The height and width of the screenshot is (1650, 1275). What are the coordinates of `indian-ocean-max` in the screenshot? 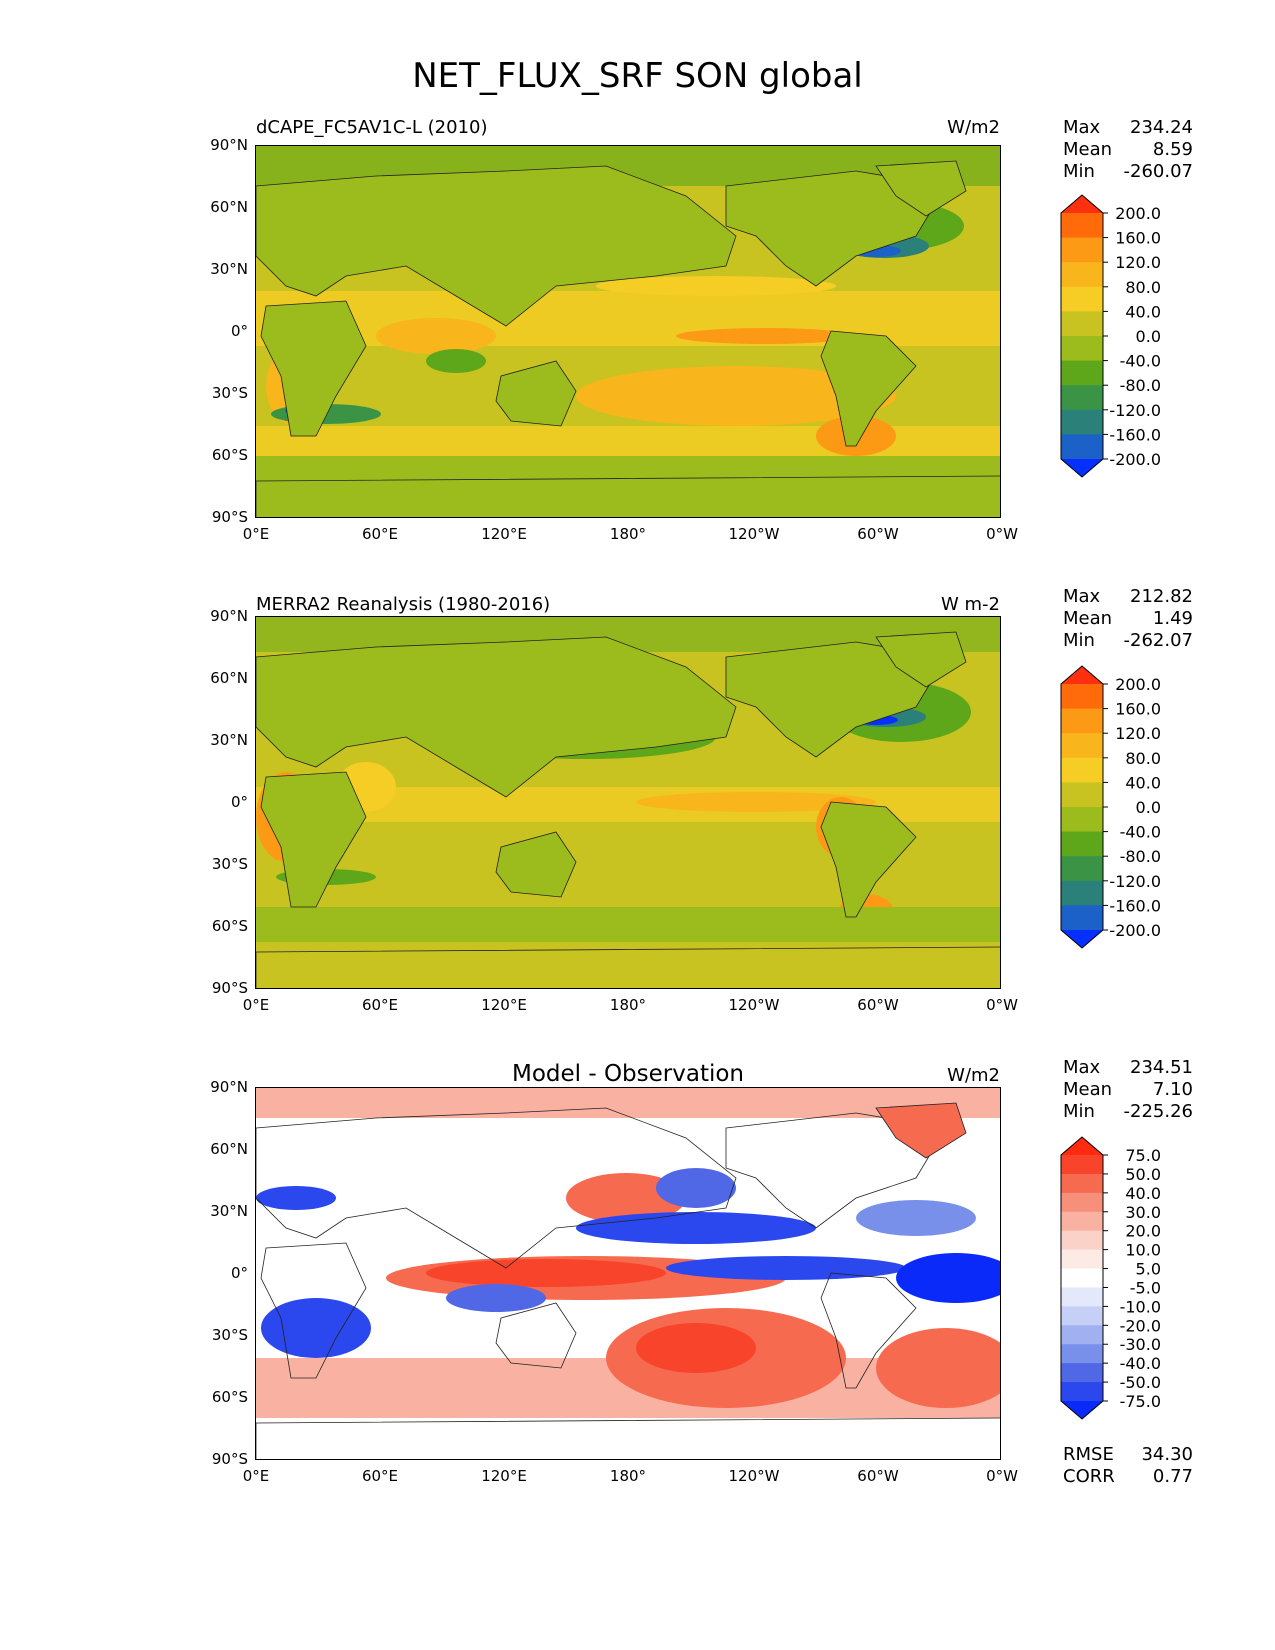 It's located at (436, 336).